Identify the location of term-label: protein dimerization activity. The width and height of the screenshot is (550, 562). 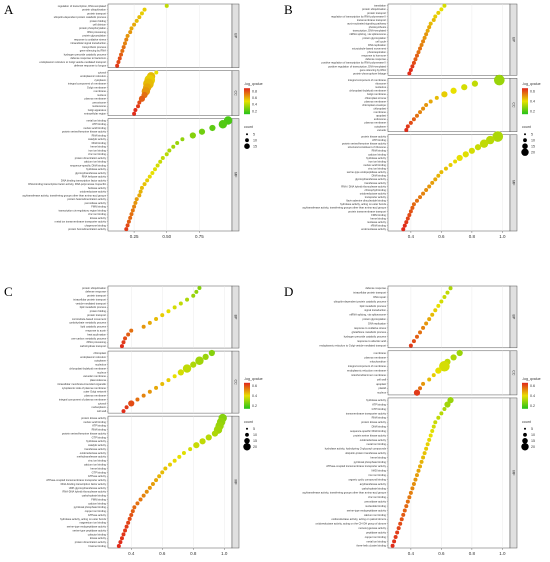
(91, 542).